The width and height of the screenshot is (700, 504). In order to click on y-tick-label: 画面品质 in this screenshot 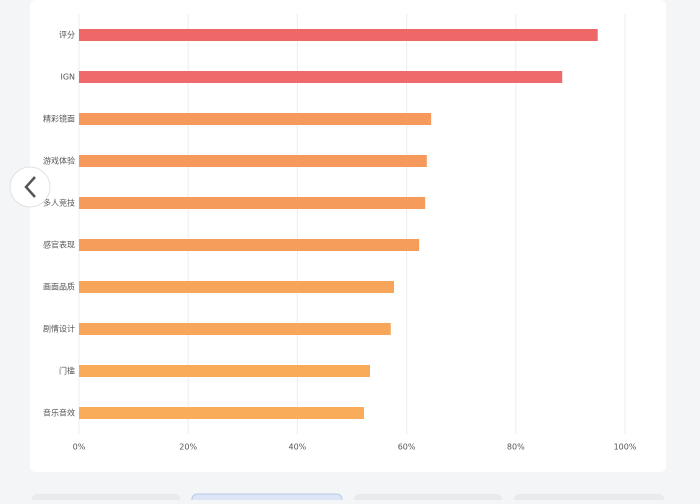, I will do `click(59, 287)`.